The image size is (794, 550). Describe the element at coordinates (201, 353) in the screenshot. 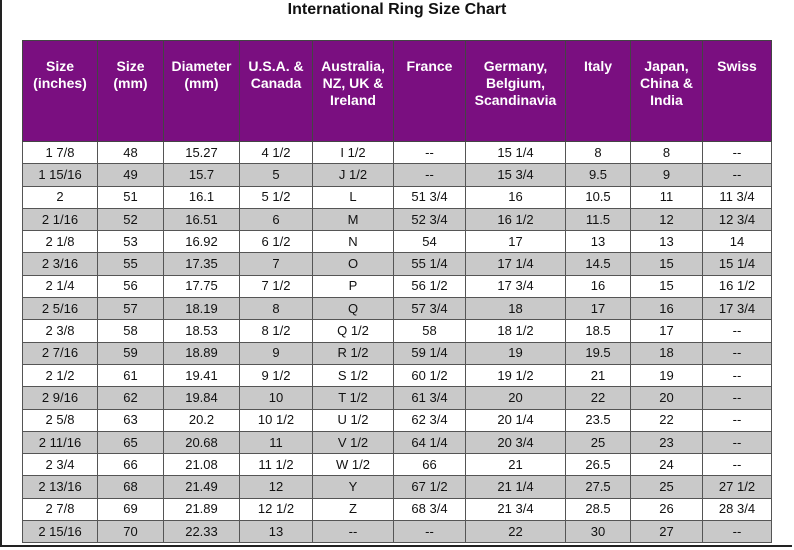

I see `table-cell: 18.89` at that location.